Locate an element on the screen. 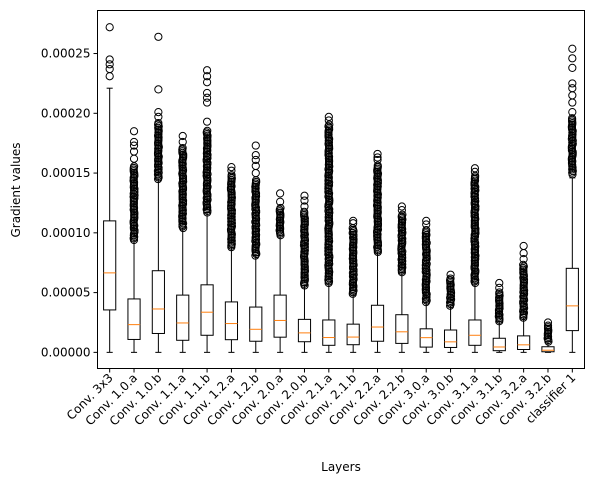 This screenshot has height=484, width=602. y-axis-label: Gradient values is located at coordinates (16, 189).